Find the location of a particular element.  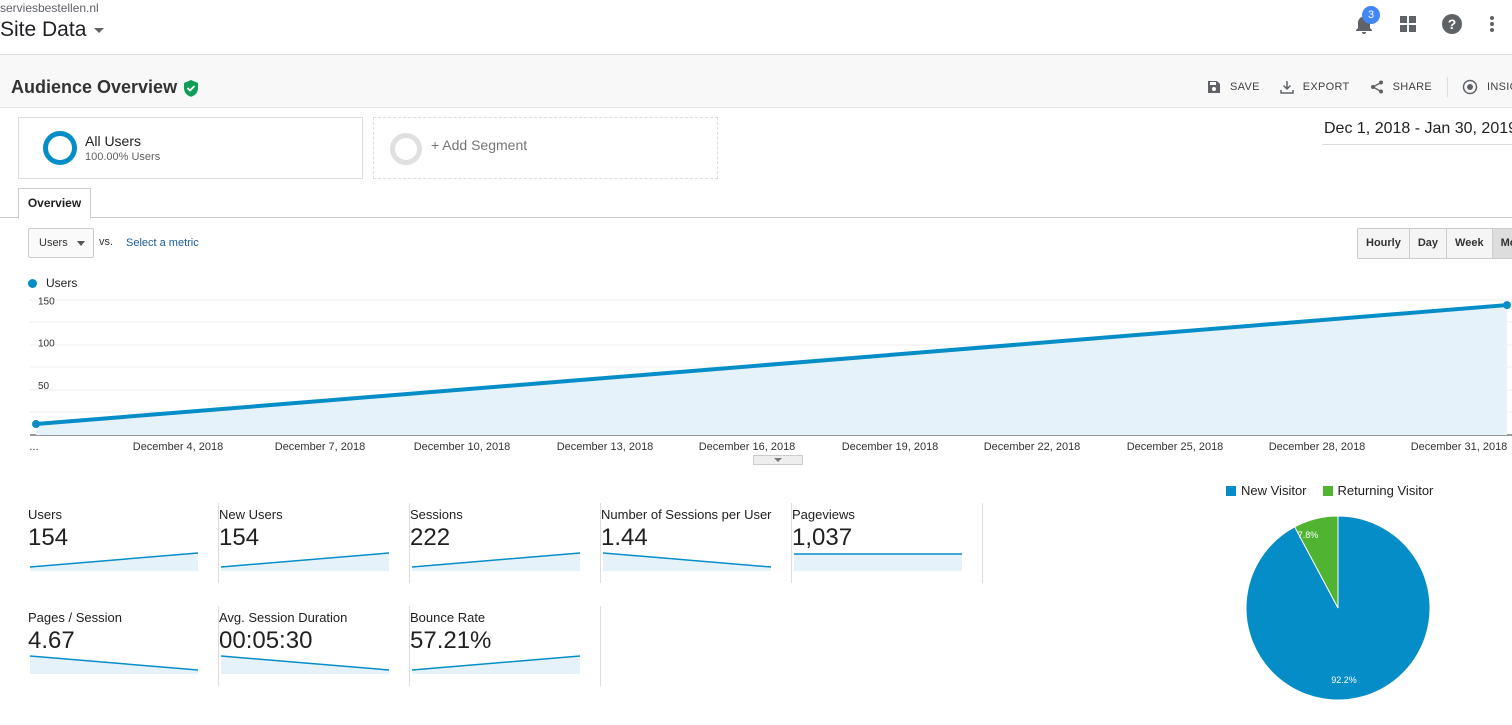

month-button: Month is located at coordinates (1502, 243).